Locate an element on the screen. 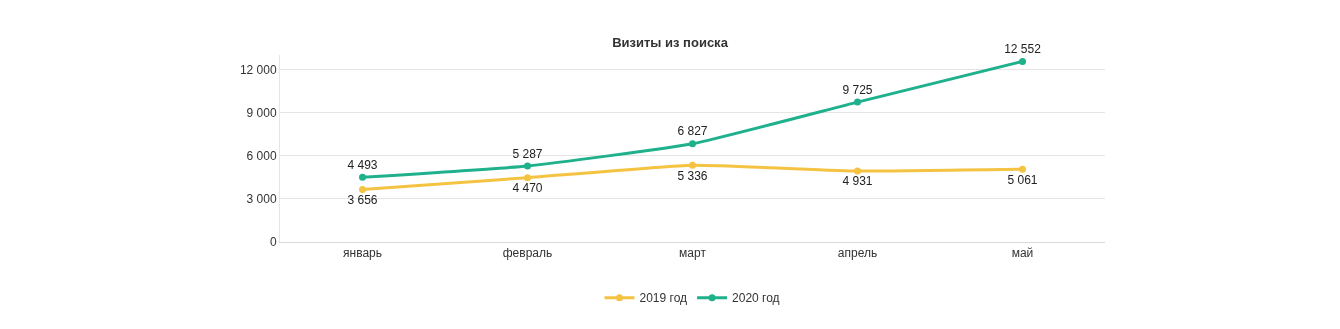 This screenshot has height=329, width=1340. legend-label: 2019 год is located at coordinates (663, 298).